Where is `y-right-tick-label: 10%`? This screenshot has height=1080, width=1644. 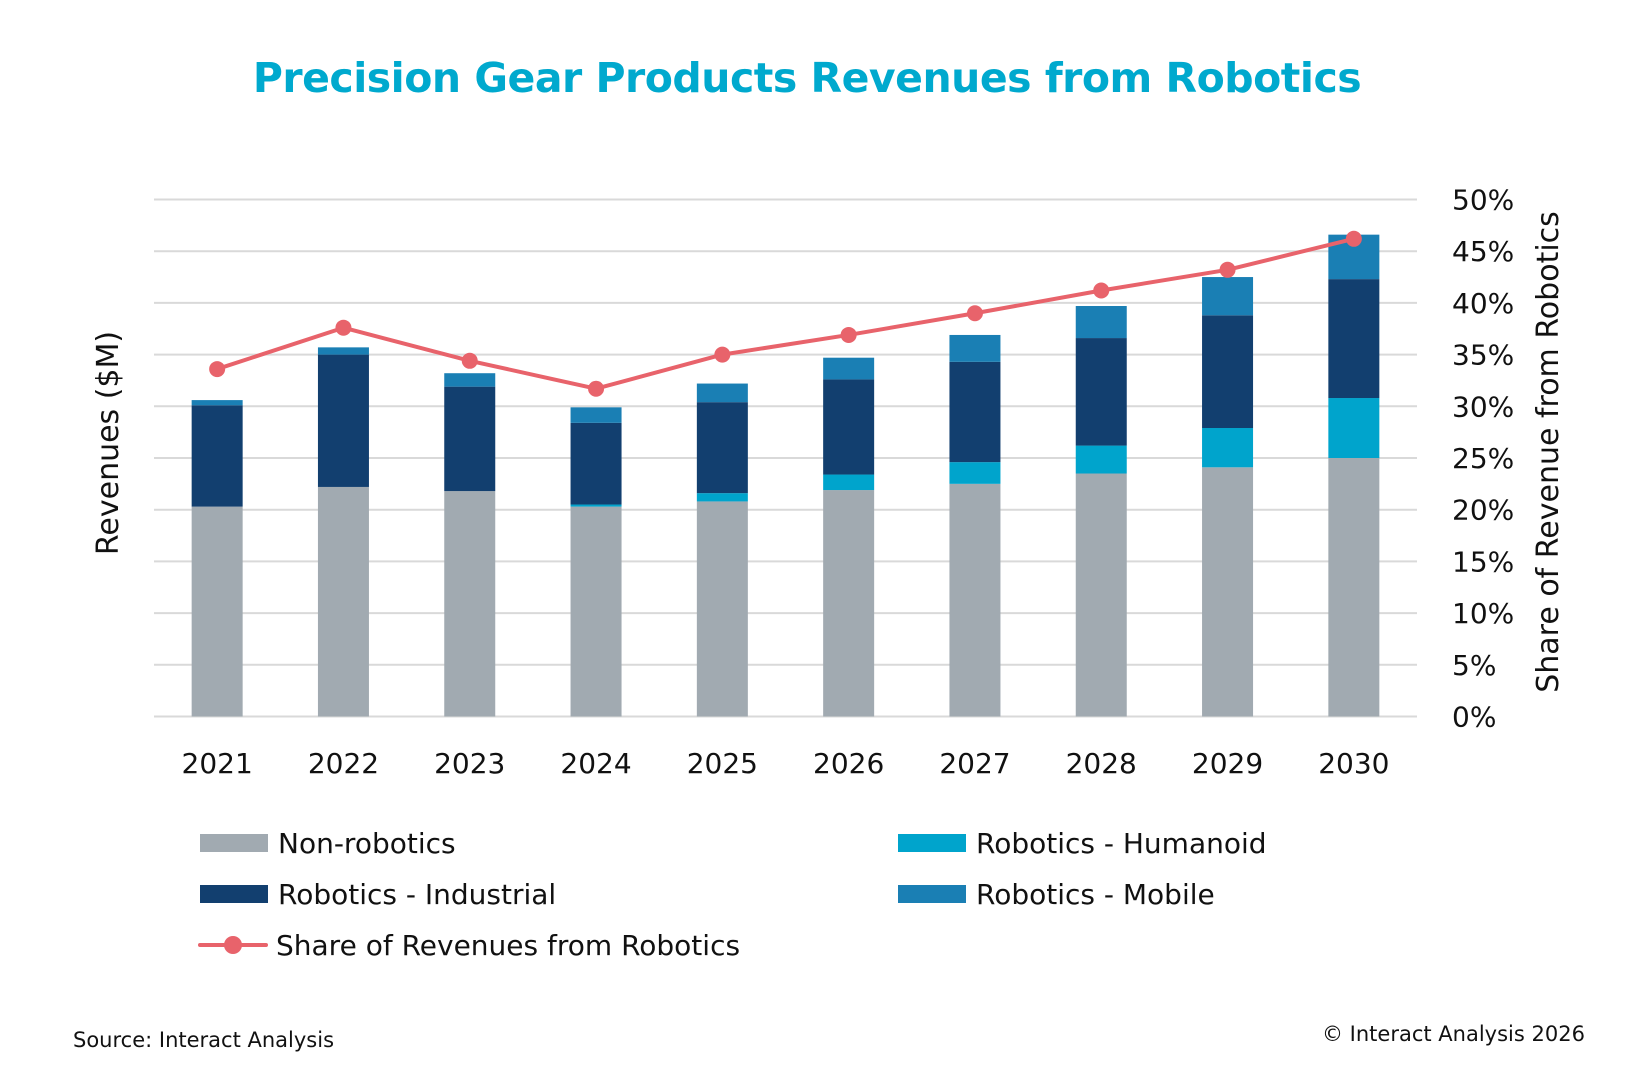
y-right-tick-label: 10% is located at coordinates (1483, 613).